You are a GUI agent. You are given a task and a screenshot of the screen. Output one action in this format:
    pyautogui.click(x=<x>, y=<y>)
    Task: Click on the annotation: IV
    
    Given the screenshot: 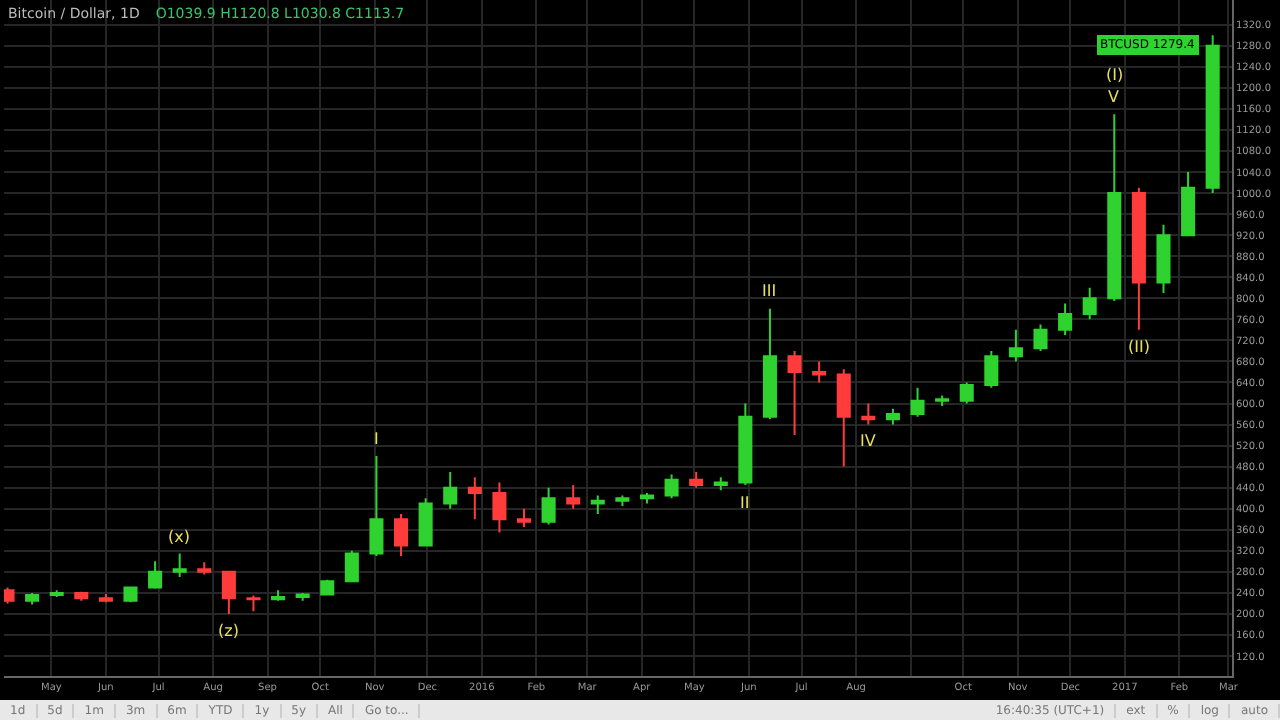 What is the action you would take?
    pyautogui.click(x=868, y=441)
    